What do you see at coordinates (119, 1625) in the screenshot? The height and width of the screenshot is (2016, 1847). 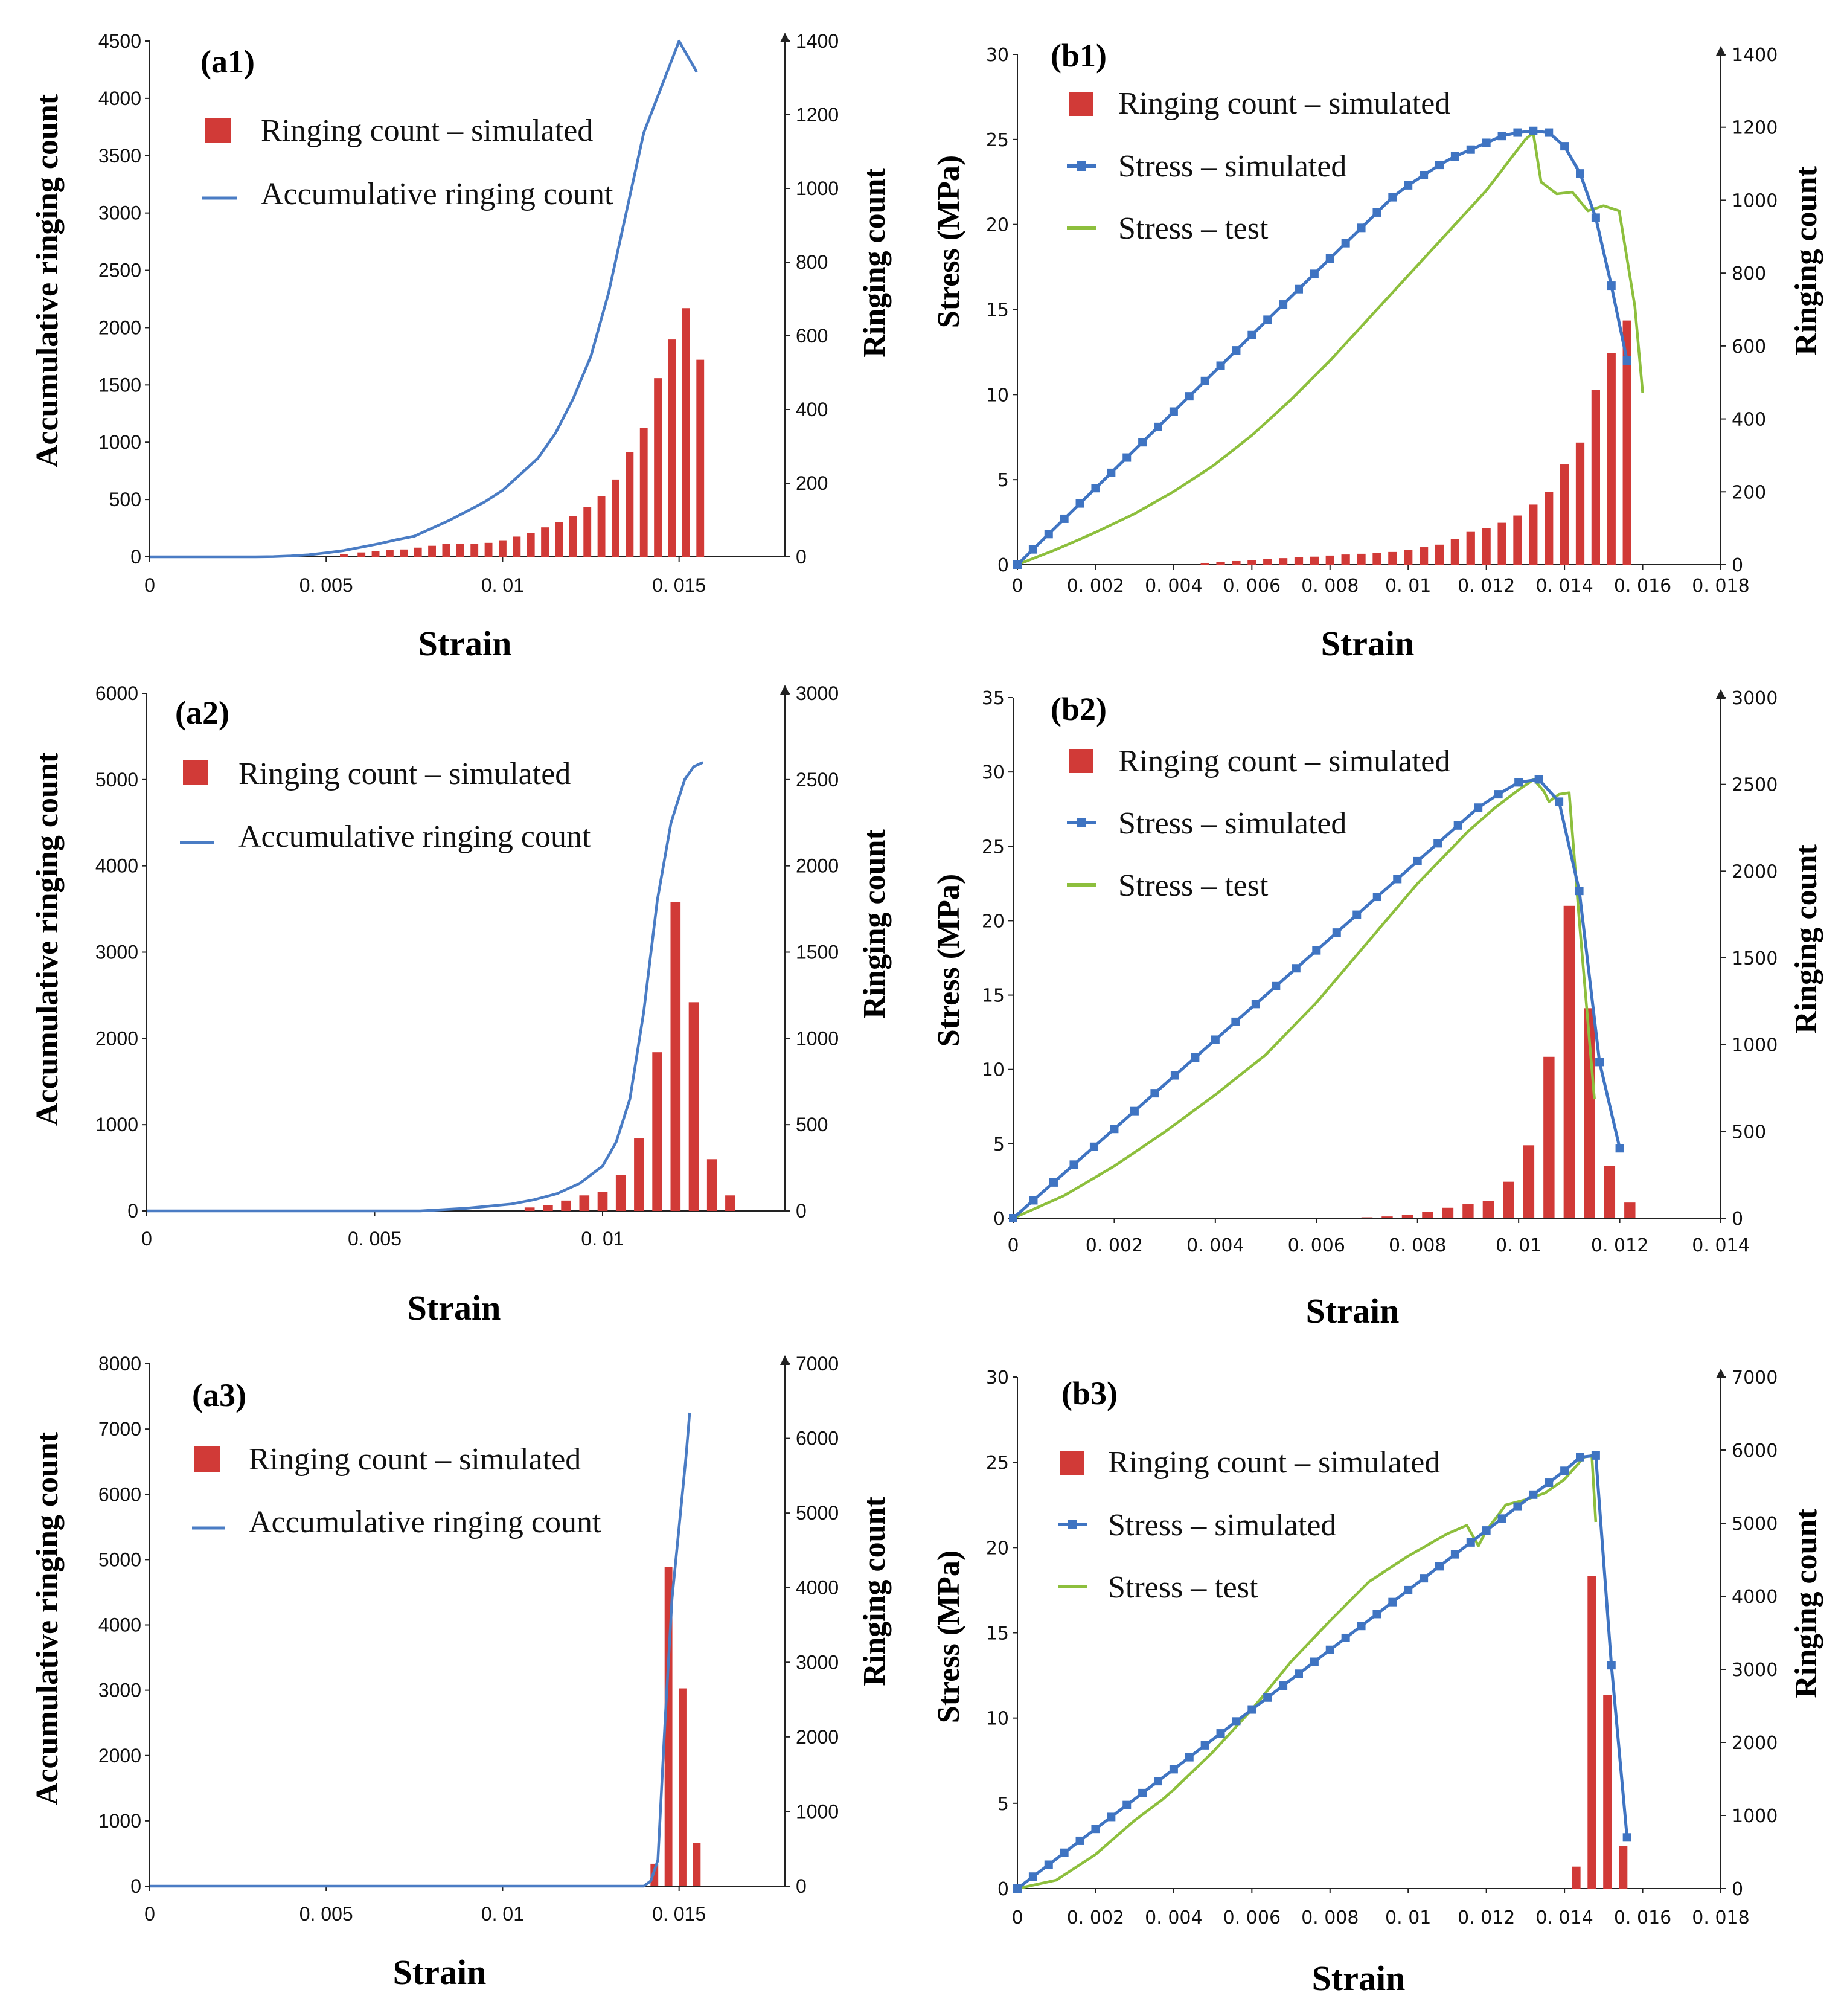 I see `y-tick-label-left: 4000` at bounding box center [119, 1625].